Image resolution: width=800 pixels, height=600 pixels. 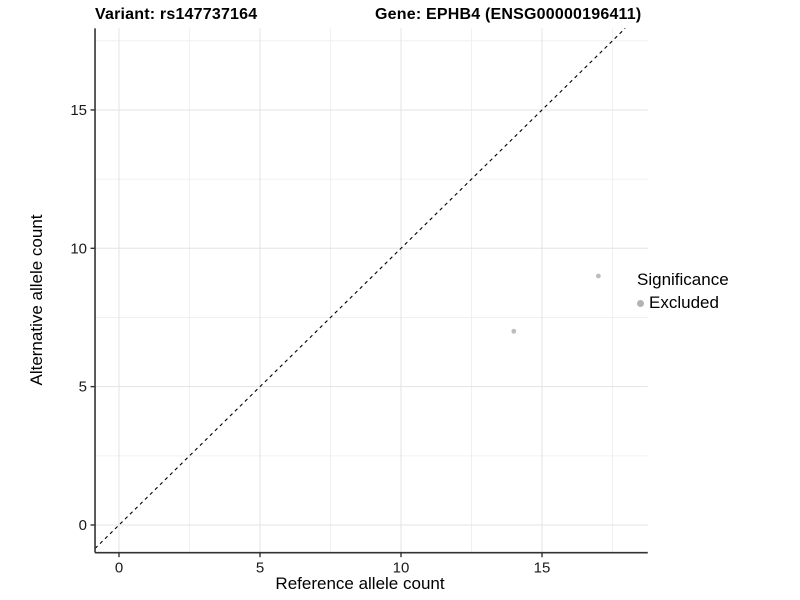 What do you see at coordinates (119, 568) in the screenshot?
I see `x-tick-label: 0` at bounding box center [119, 568].